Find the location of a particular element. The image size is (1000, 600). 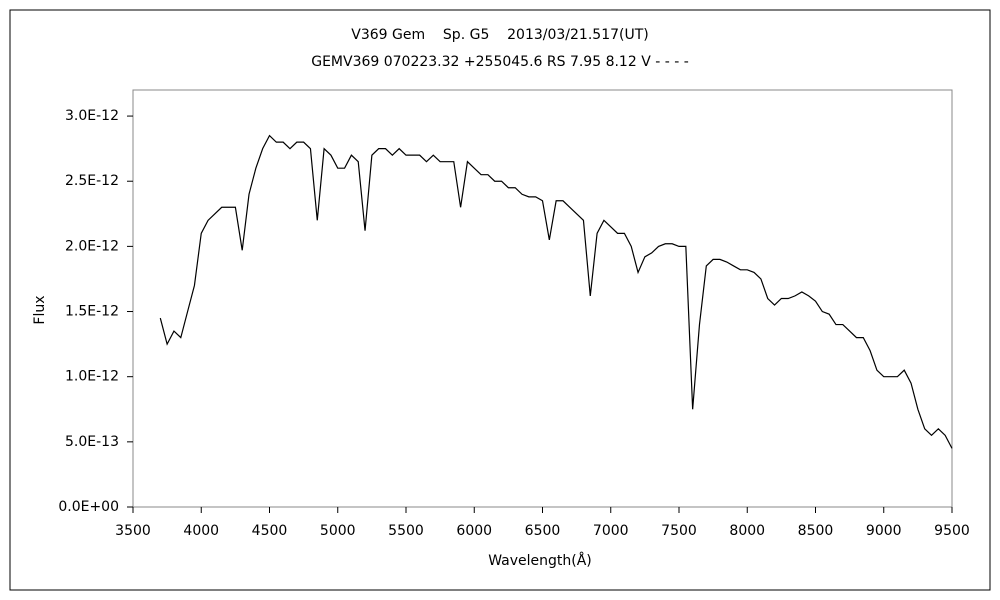

chart-title: V369 Gem Sp. G5 2013/03/21.517(UT) is located at coordinates (499, 35).